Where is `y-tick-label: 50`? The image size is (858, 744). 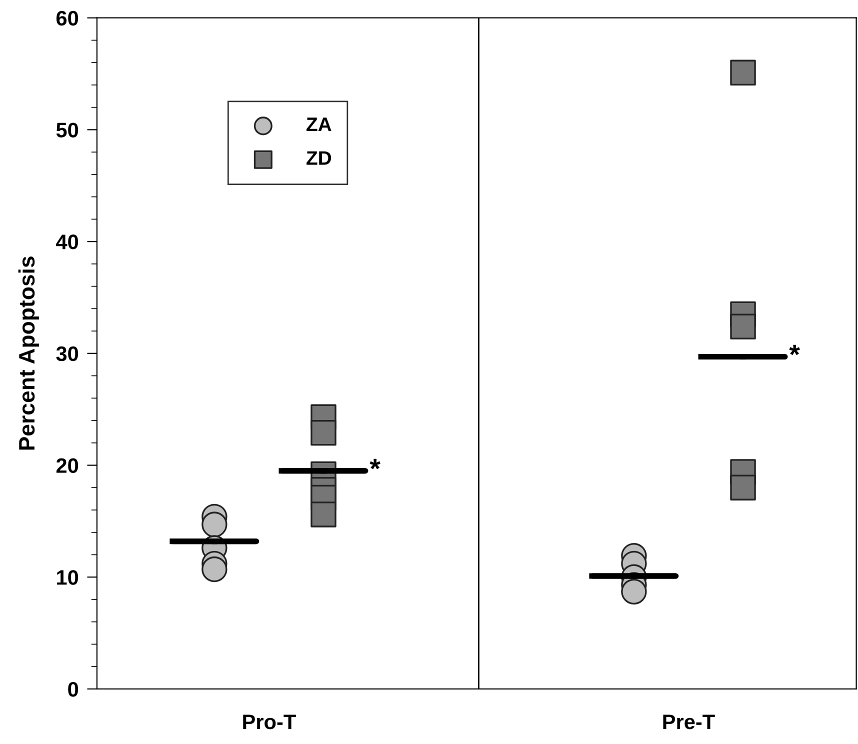
y-tick-label: 50 is located at coordinates (67, 130).